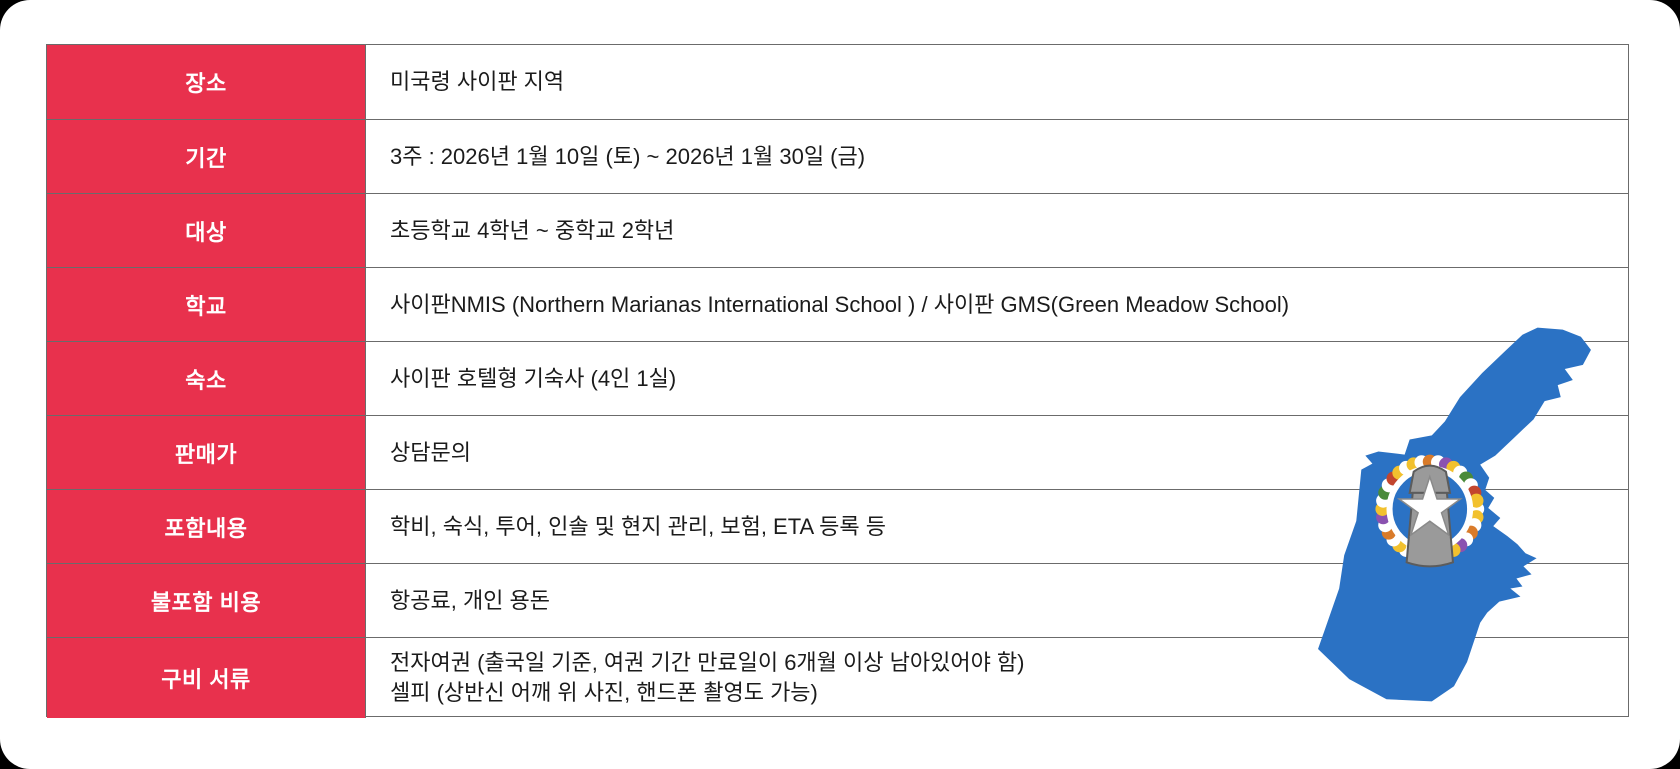 This screenshot has height=769, width=1680. Describe the element at coordinates (206, 82) in the screenshot. I see `row-label: 장소` at that location.